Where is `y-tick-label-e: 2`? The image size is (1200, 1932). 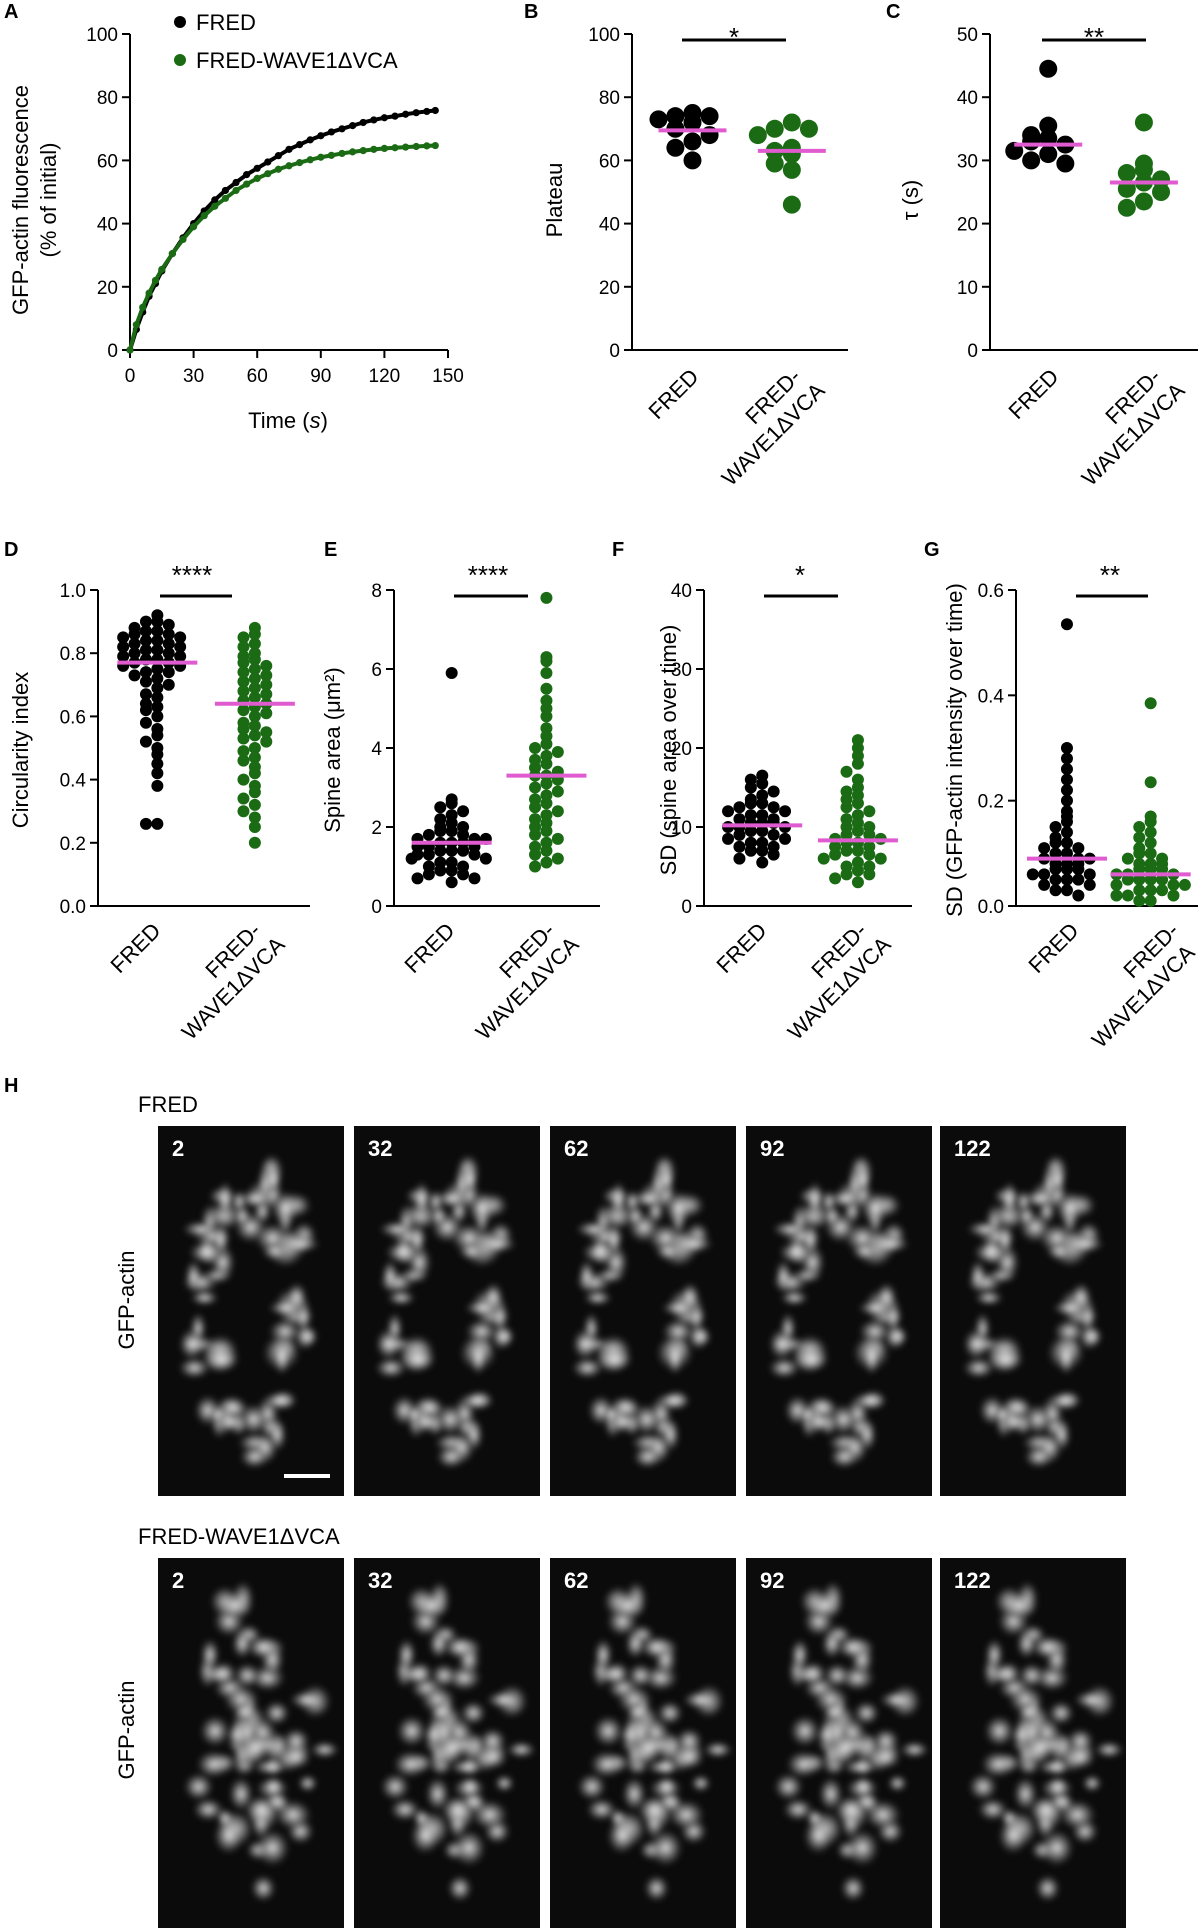 y-tick-label-e: 2 is located at coordinates (376, 828).